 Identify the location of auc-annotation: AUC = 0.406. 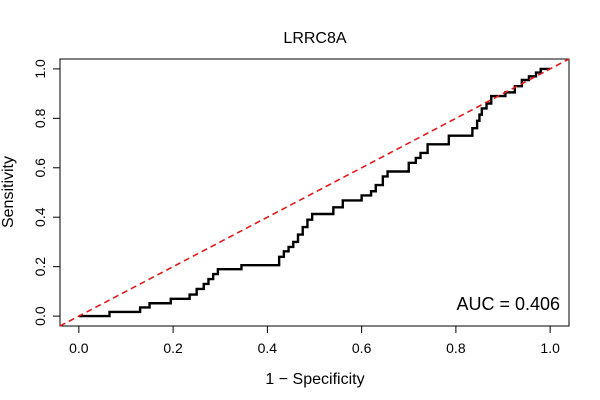
(508, 304).